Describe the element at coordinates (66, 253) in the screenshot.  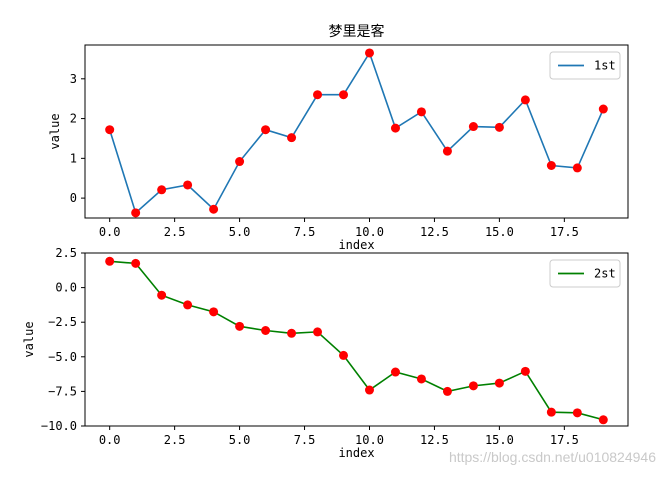
I see `y-tick-label: 2.5` at that location.